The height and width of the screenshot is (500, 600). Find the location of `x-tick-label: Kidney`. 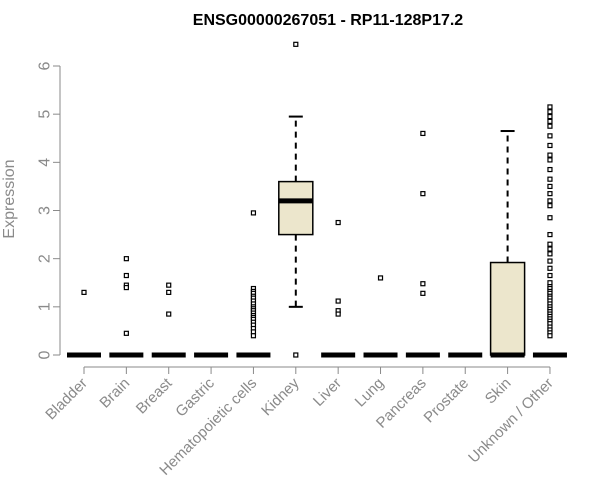

x-tick-label: Kidney is located at coordinates (280, 396).